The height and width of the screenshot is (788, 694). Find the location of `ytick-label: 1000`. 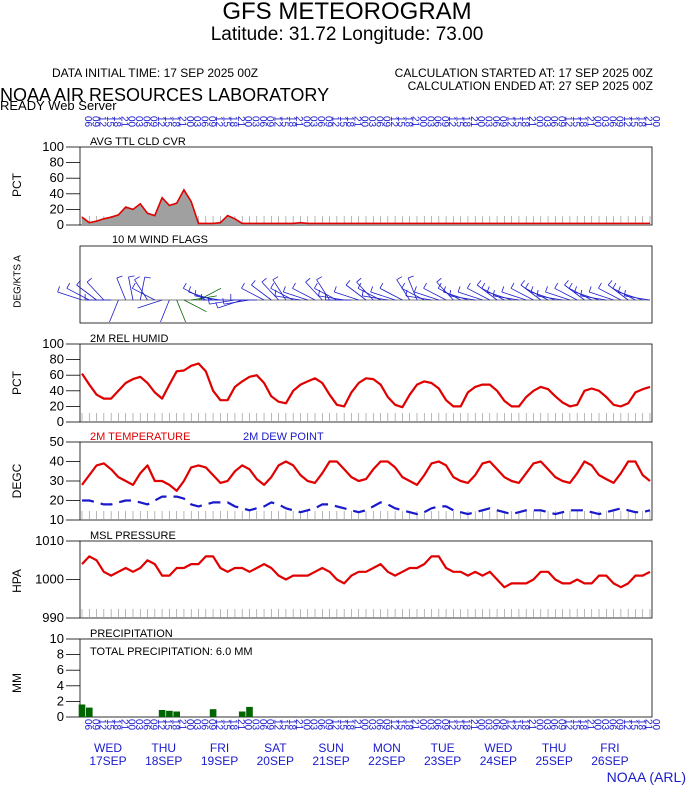

ytick-label: 1000 is located at coordinates (49, 579).